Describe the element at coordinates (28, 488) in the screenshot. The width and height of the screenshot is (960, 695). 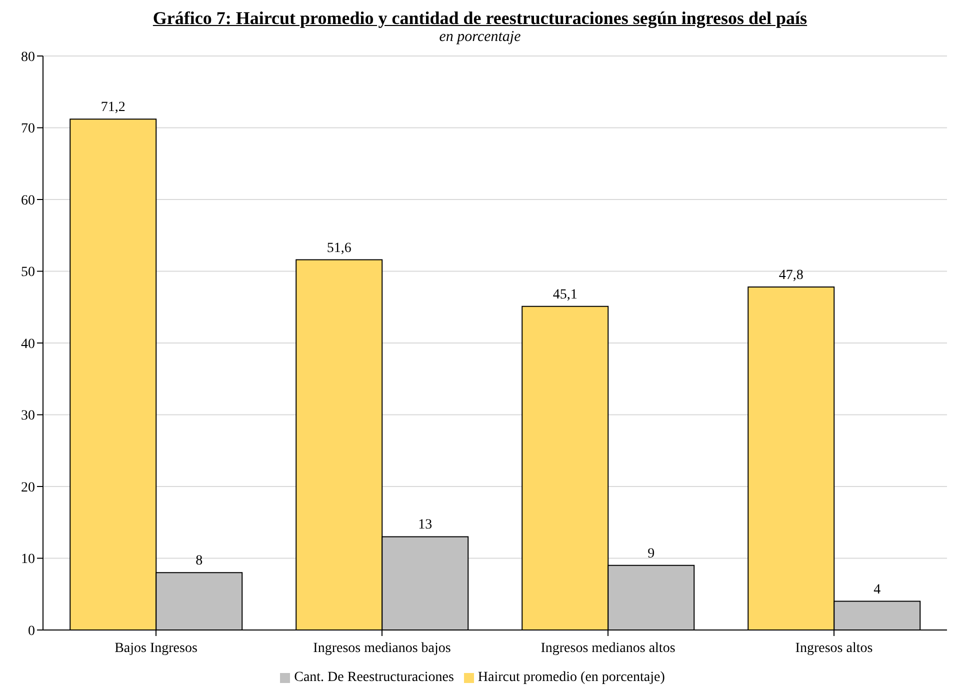
I see `y-tick-label: 20` at that location.